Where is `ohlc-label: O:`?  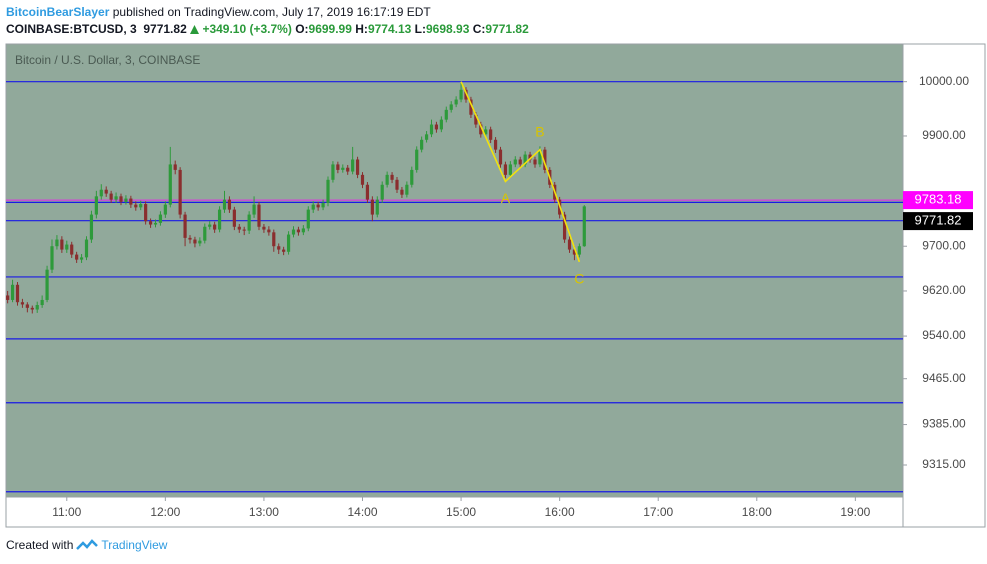 ohlc-label: O: is located at coordinates (302, 29).